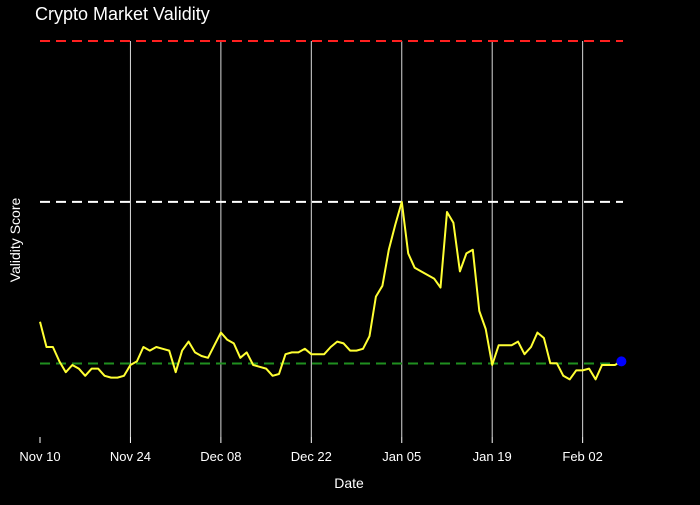 The height and width of the screenshot is (505, 700). I want to click on x-tick-label: Nov 24, so click(130, 456).